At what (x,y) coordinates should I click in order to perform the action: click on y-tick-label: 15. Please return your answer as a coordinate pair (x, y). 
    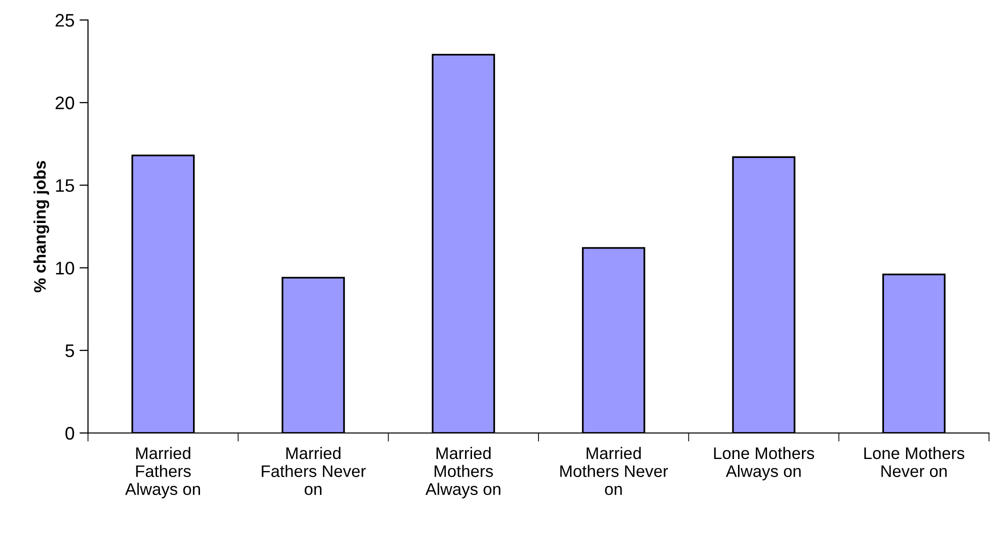
    Looking at the image, I should click on (65, 185).